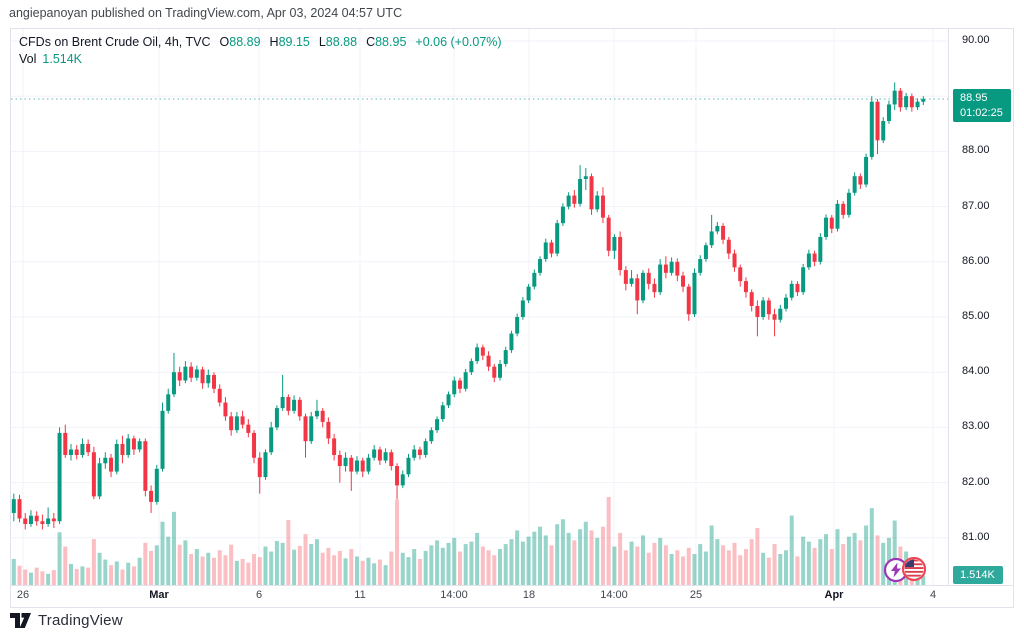 Image resolution: width=1024 pixels, height=643 pixels. Describe the element at coordinates (976, 536) in the screenshot. I see `price-axis-label: 81.00` at that location.